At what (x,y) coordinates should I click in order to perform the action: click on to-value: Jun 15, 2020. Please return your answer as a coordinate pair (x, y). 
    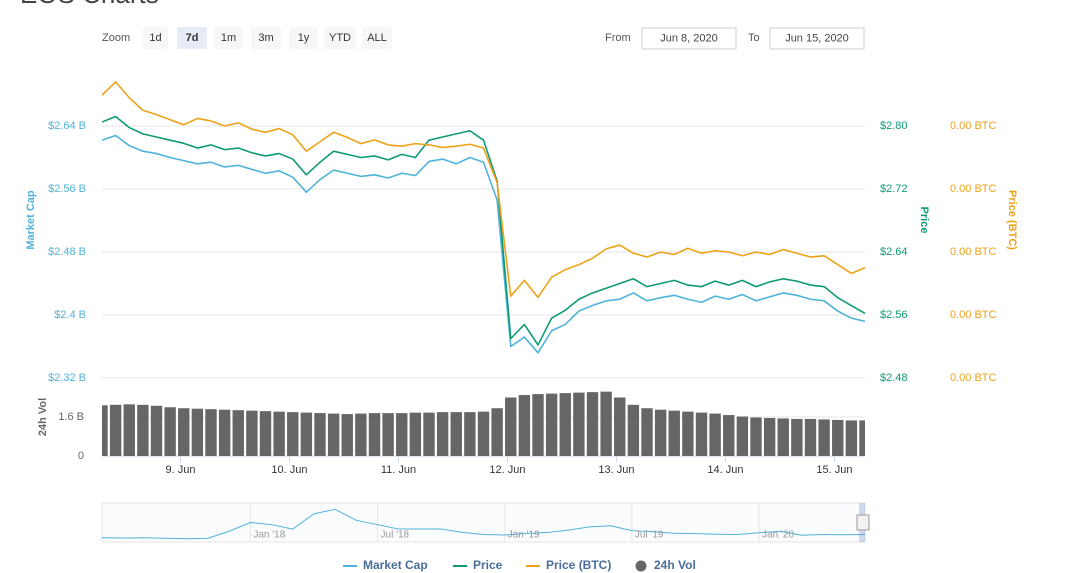
    Looking at the image, I should click on (817, 38).